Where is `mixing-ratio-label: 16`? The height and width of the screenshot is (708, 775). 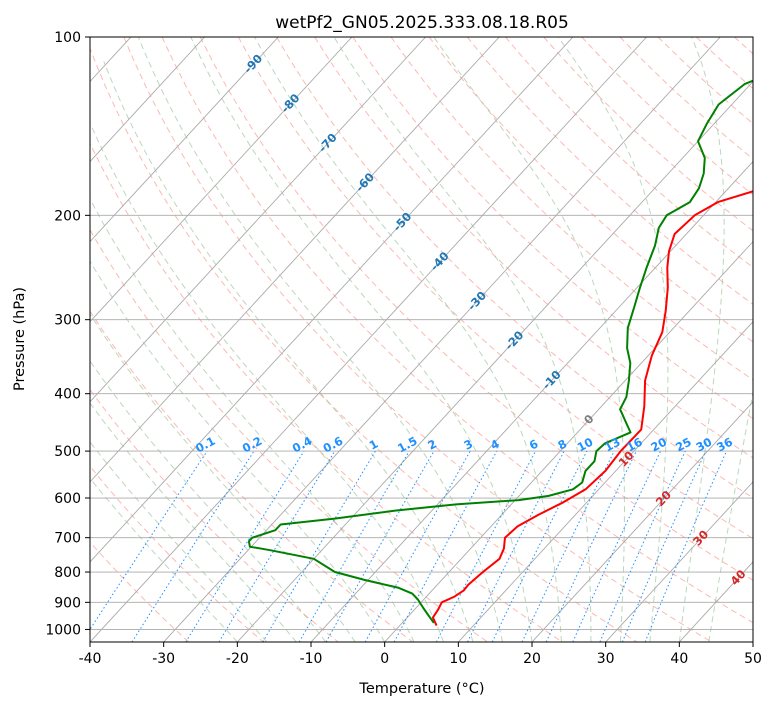 mixing-ratio-label: 16 is located at coordinates (634, 445).